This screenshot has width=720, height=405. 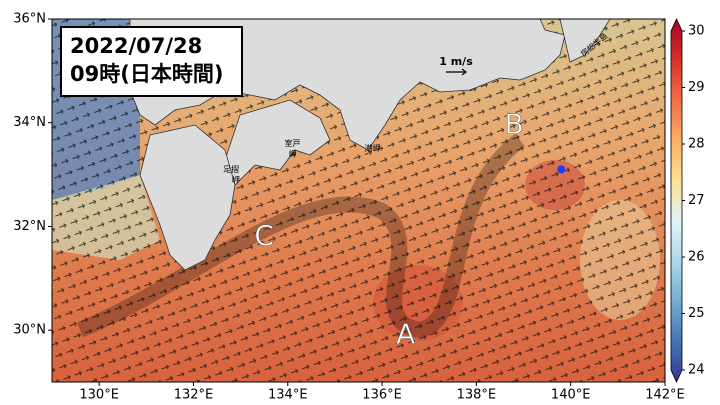 I want to click on colorbar-tick-label: 26, so click(x=696, y=257).